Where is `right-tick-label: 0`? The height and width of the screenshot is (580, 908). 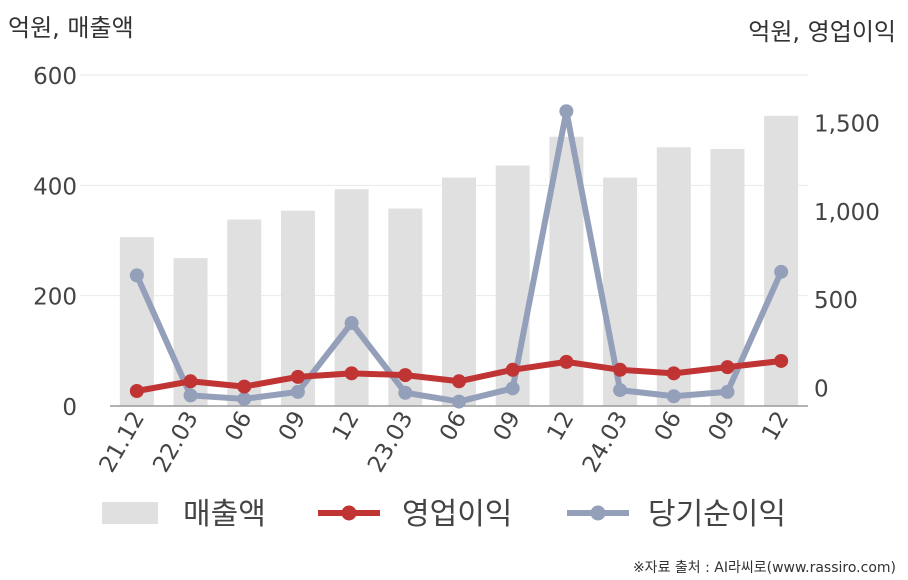
right-tick-label: 0 is located at coordinates (821, 389).